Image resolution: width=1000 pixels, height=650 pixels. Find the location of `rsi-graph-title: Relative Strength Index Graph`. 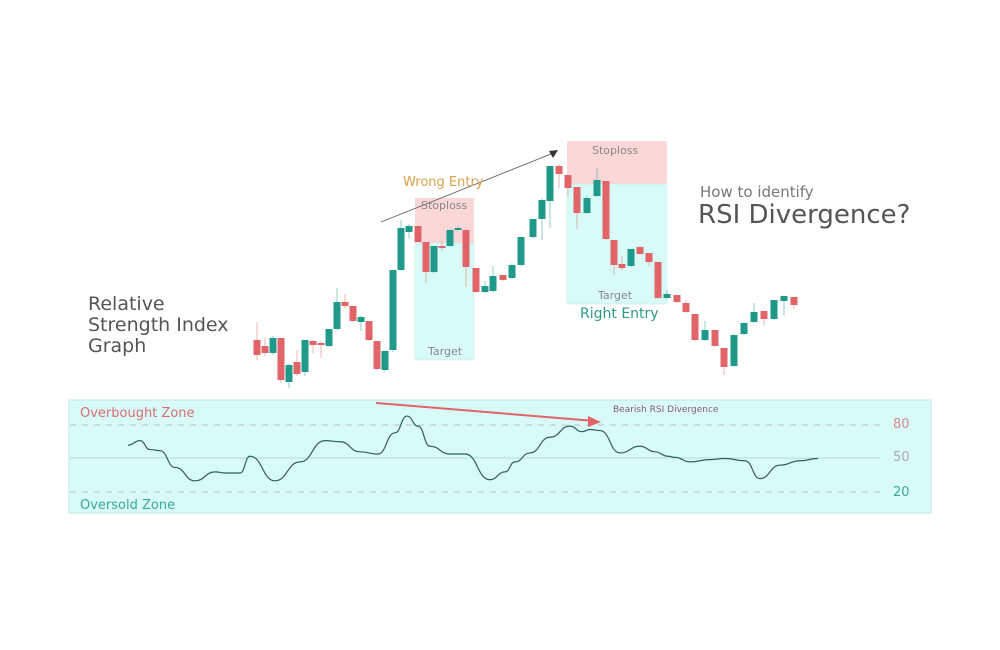

rsi-graph-title: Relative Strength Index Graph is located at coordinates (158, 325).